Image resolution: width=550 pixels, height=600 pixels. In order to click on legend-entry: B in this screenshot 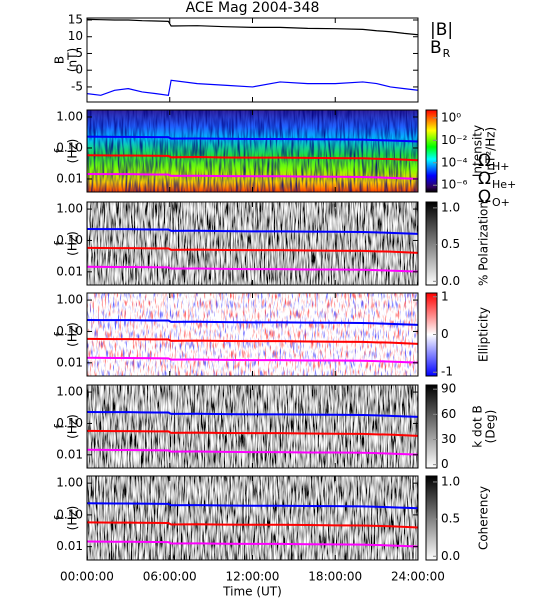, I will do `click(436, 48)`.